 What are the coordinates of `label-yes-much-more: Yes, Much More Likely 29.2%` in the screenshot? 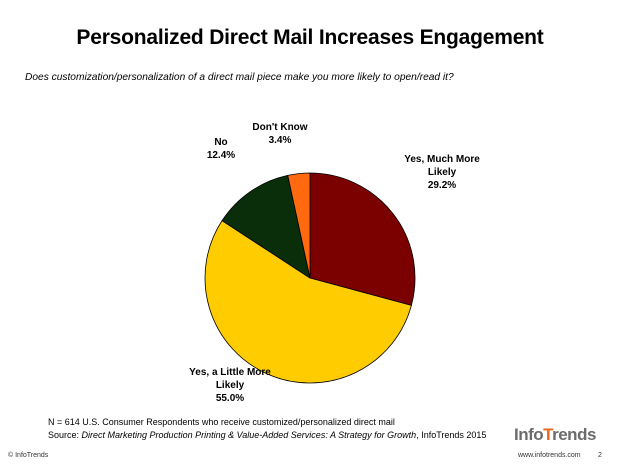 It's located at (442, 172).